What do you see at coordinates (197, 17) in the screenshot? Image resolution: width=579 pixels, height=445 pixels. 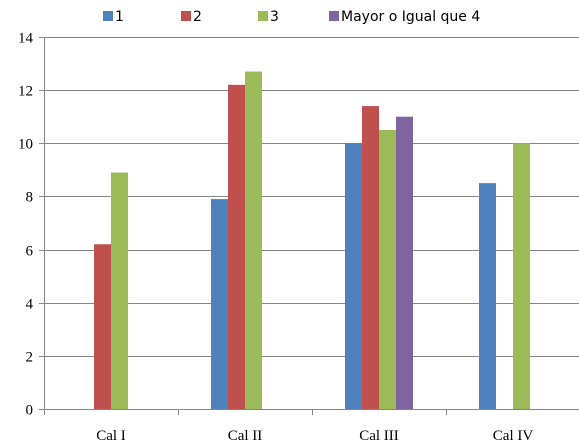 I see `legend-label: 2` at bounding box center [197, 17].